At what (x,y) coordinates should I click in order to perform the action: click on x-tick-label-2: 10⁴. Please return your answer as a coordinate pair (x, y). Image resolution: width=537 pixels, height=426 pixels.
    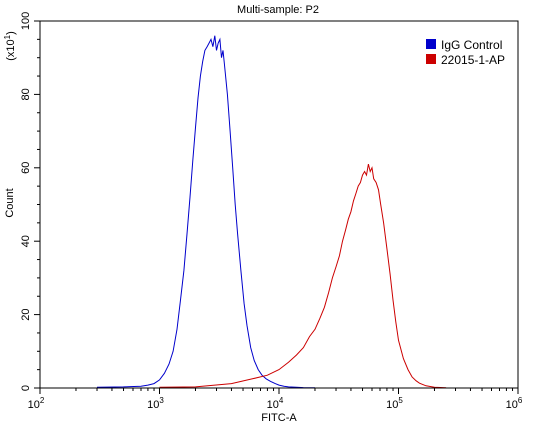
    Looking at the image, I should click on (275, 403).